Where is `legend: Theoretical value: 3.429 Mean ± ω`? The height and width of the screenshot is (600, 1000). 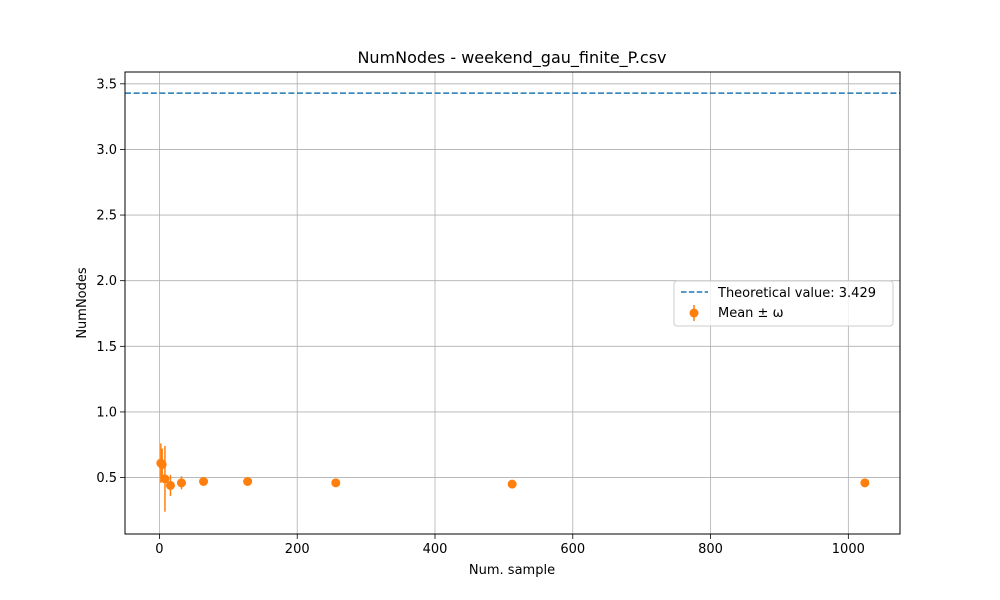 legend: Theoretical value: 3.429 Mean ± ω is located at coordinates (783, 303).